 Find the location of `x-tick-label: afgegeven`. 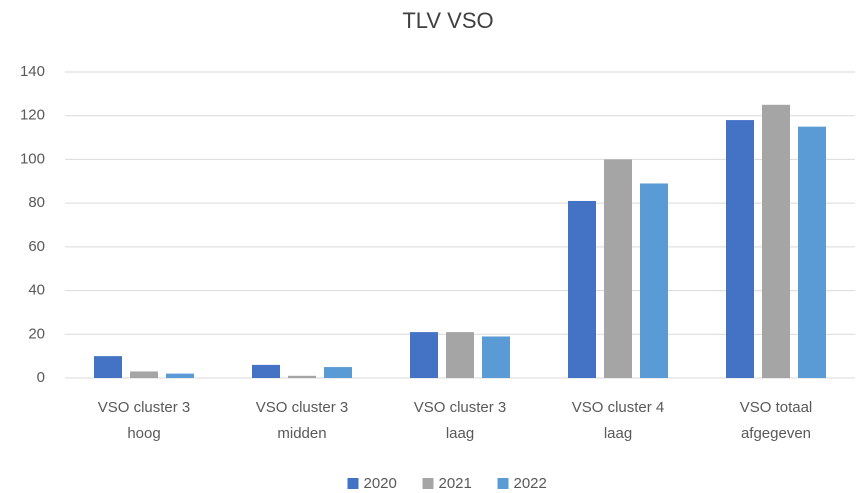

x-tick-label: afgegeven is located at coordinates (776, 433).